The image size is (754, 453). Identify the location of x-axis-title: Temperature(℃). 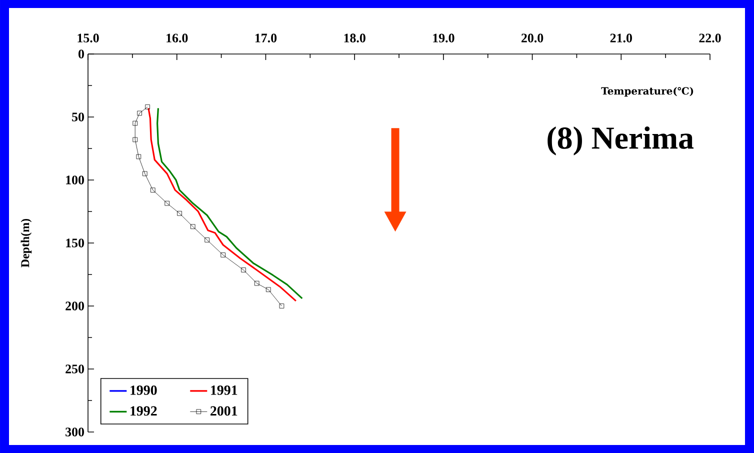
(647, 91).